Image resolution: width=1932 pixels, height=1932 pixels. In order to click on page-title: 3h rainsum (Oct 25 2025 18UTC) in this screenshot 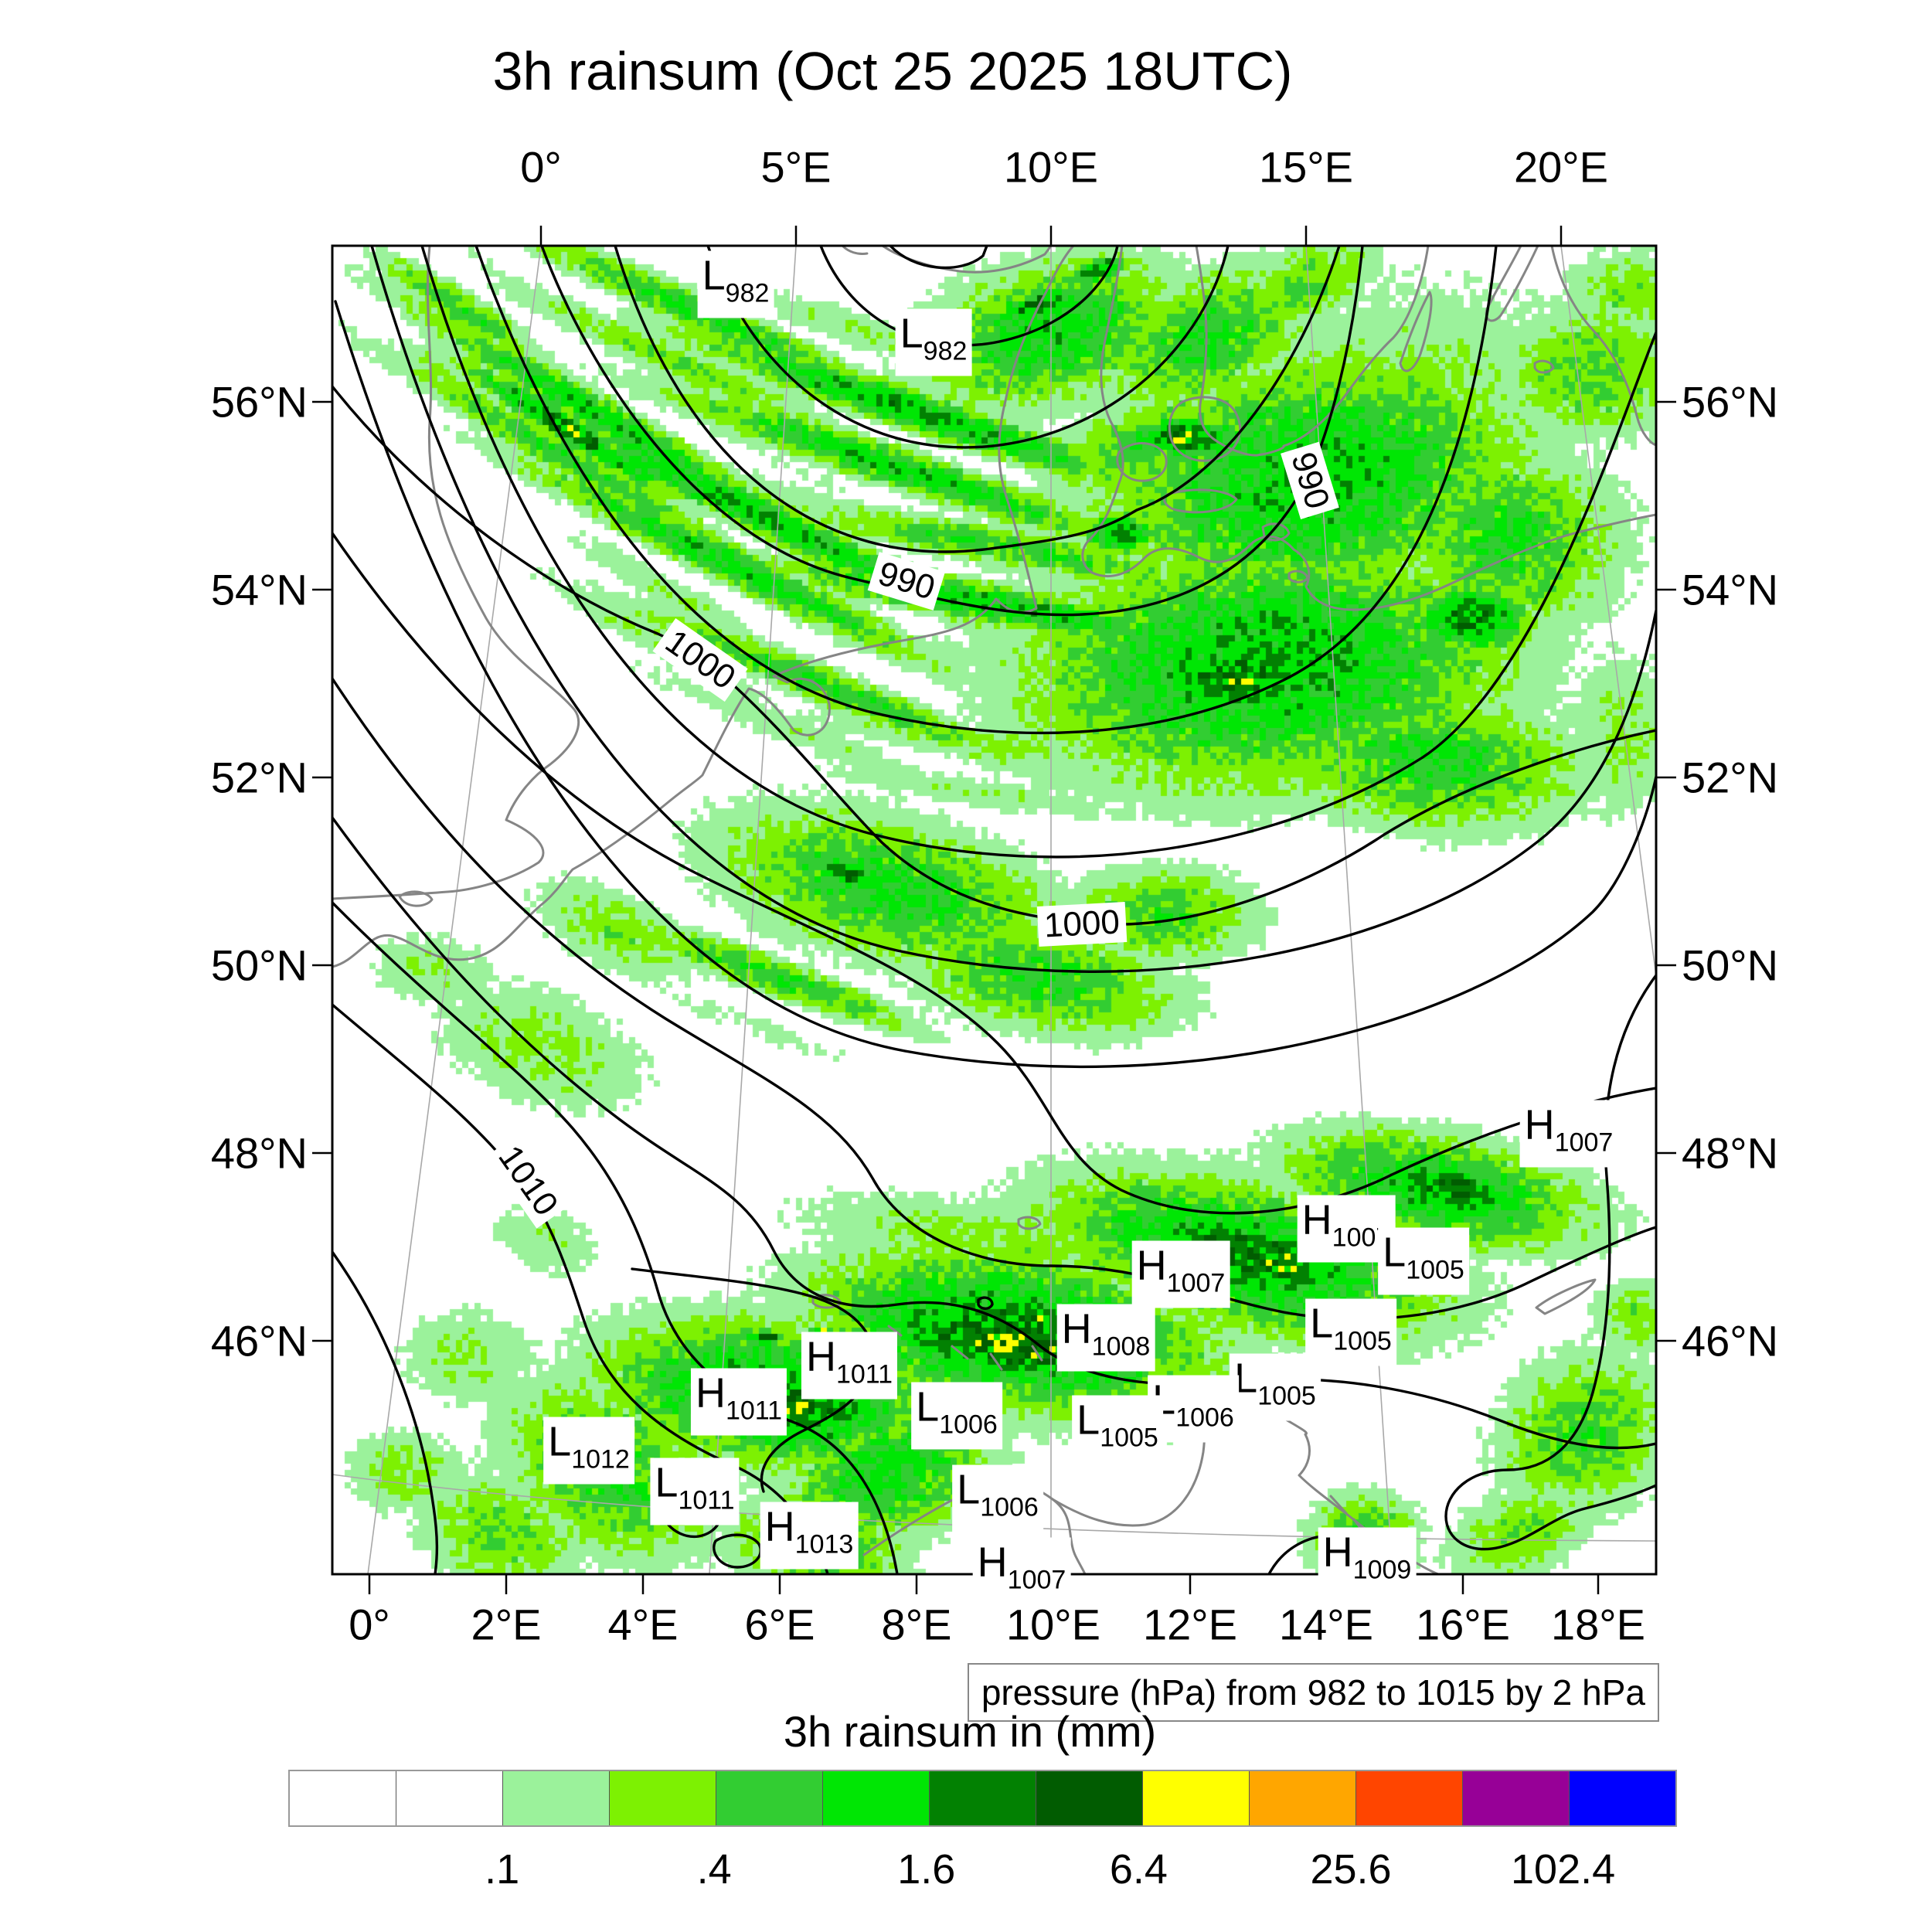, I will do `click(892, 71)`.